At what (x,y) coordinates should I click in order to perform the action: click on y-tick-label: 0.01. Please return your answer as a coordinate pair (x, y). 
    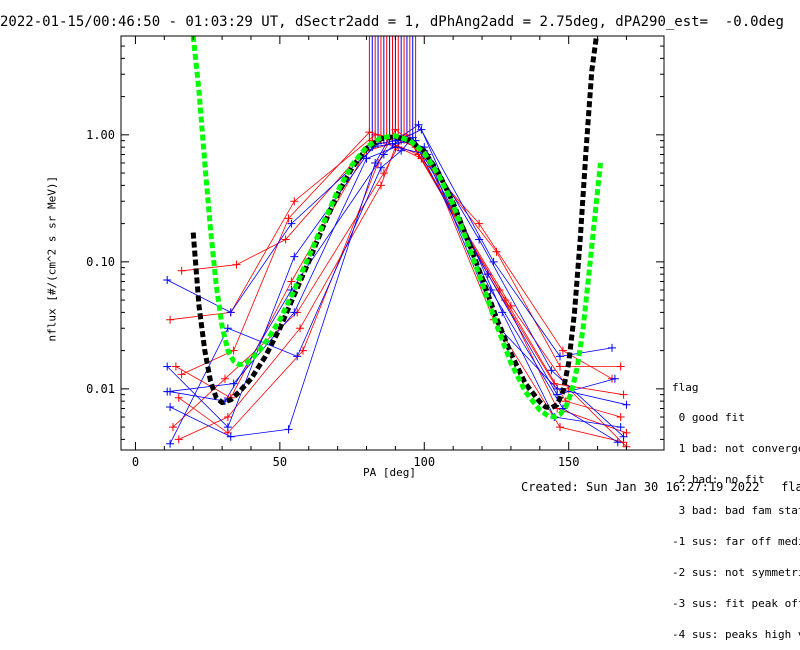
    Looking at the image, I should click on (100, 389).